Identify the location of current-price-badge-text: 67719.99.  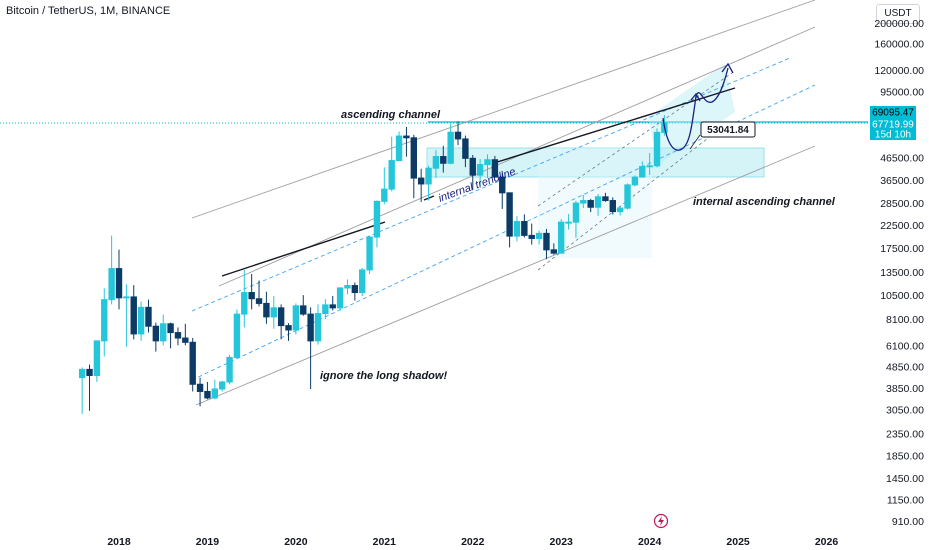
(893, 125).